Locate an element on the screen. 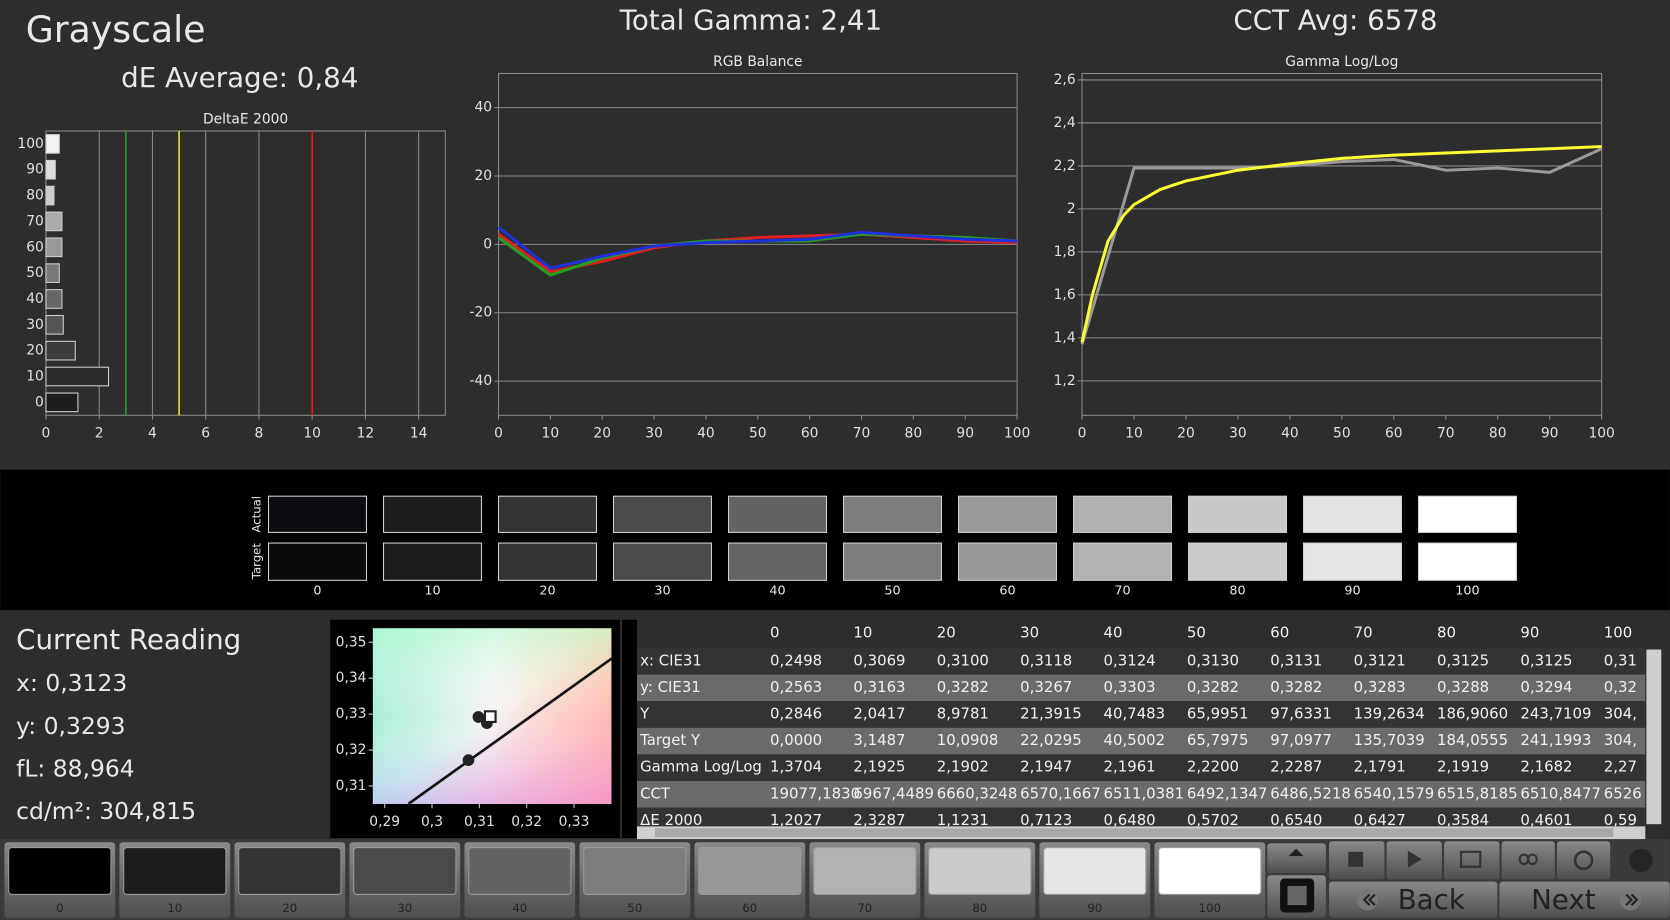 Image resolution: width=1670 pixels, height=920 pixels. fit-button is located at coordinates (1472, 860).